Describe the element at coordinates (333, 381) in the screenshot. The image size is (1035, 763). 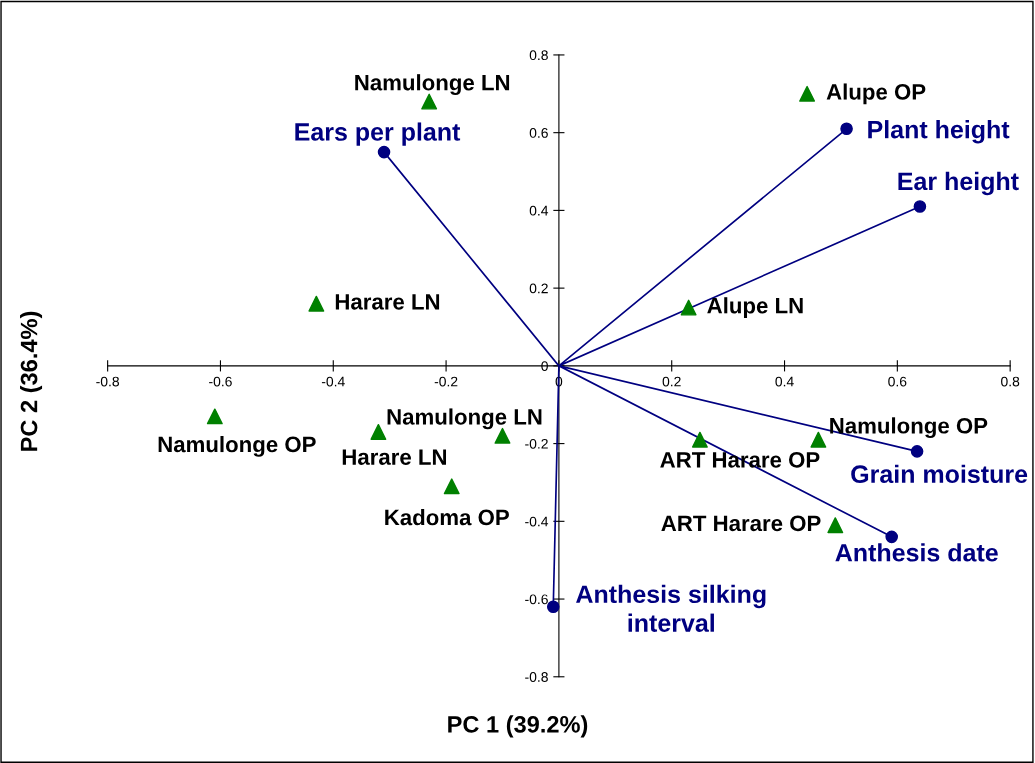
I see `x-tick-label: -0.4` at that location.